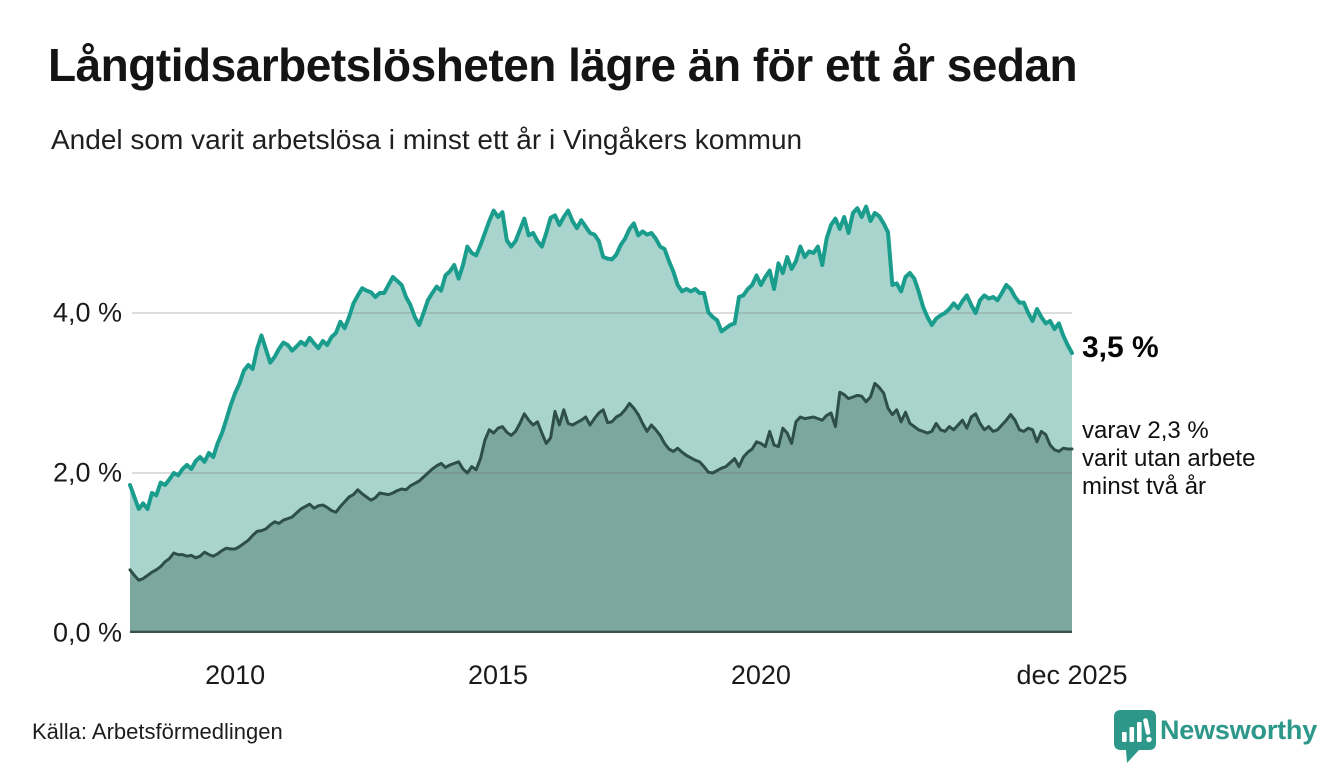 The image size is (1340, 780). What do you see at coordinates (1120, 347) in the screenshot?
I see `latest-total-label: 3,5 %` at bounding box center [1120, 347].